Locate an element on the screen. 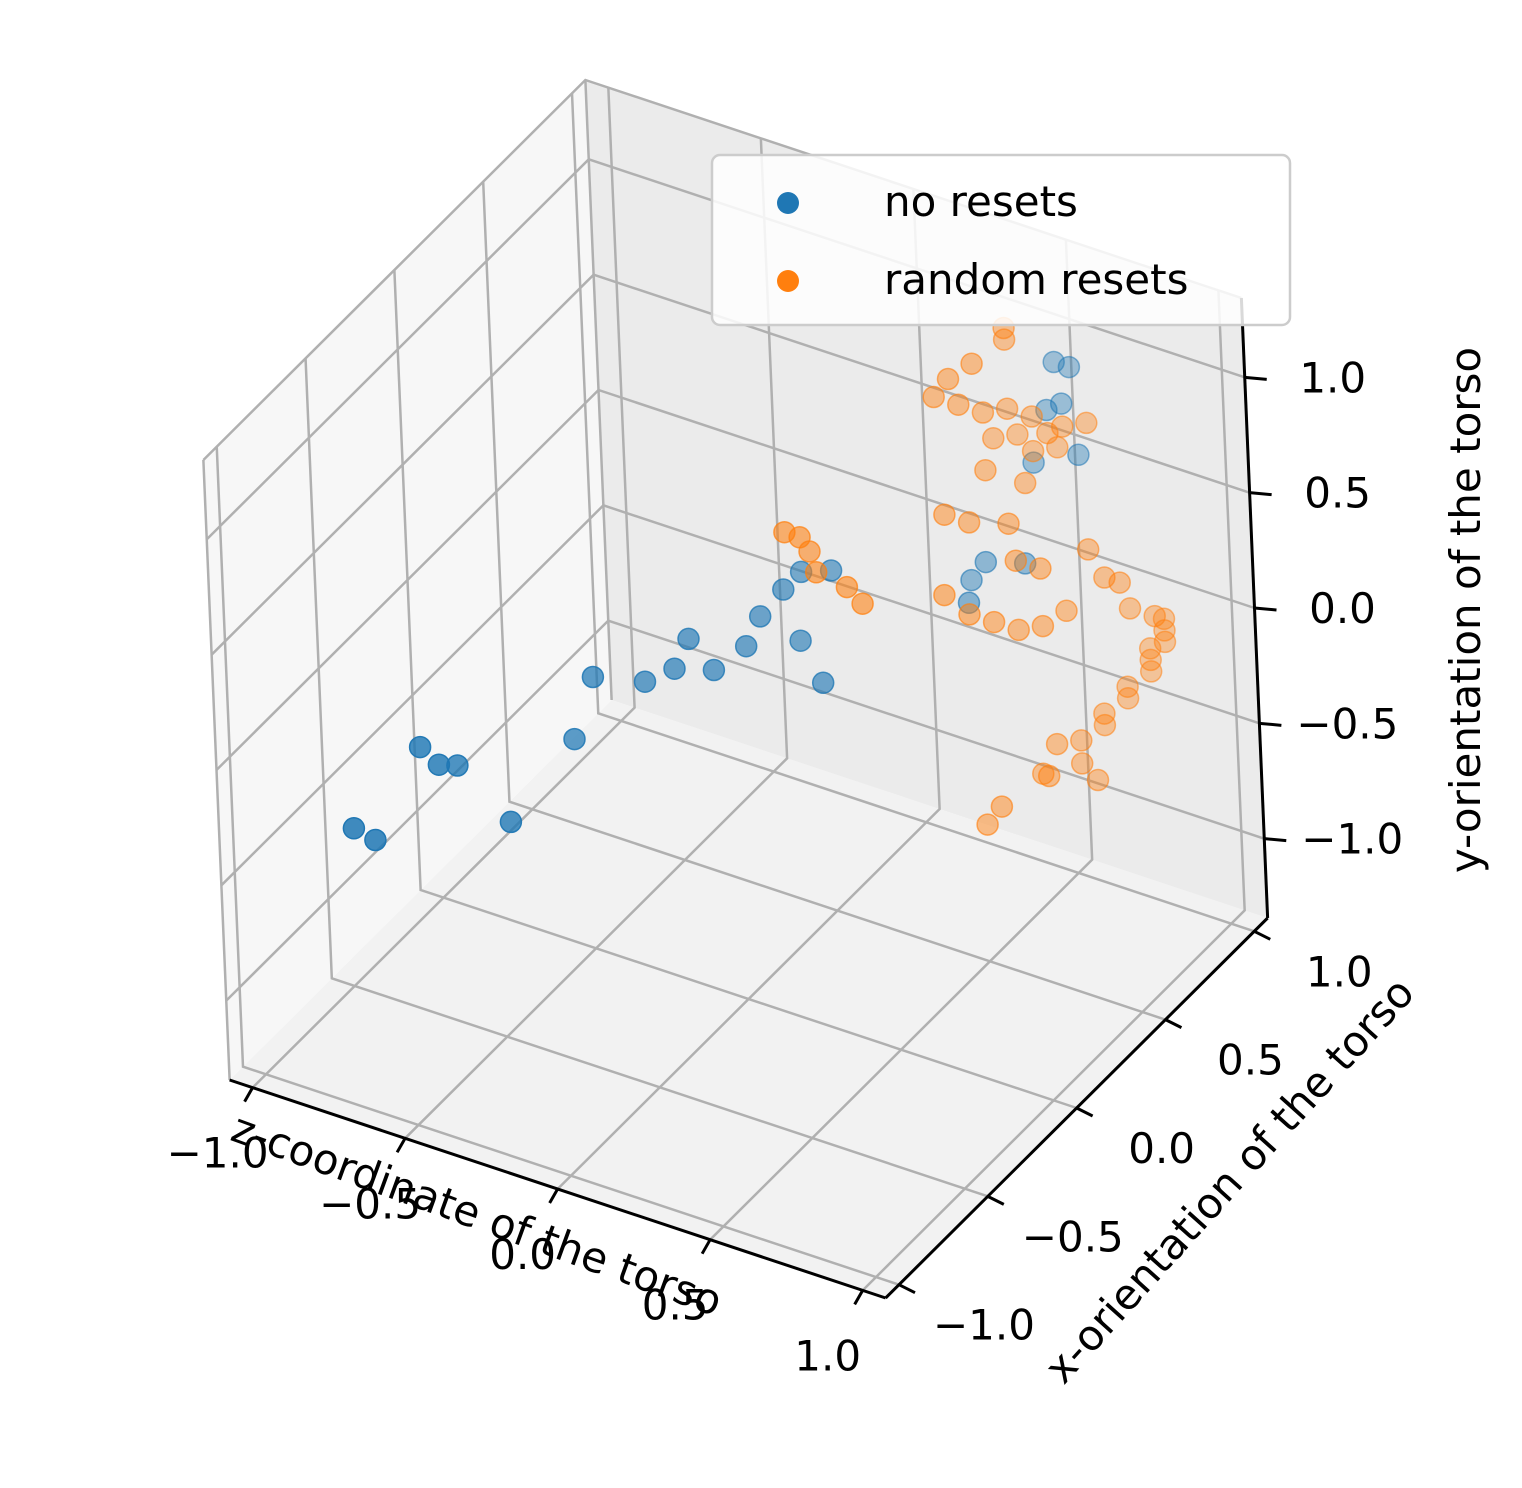 The image size is (1522, 1488). legend-label-no-resets: no resets is located at coordinates (981, 201).